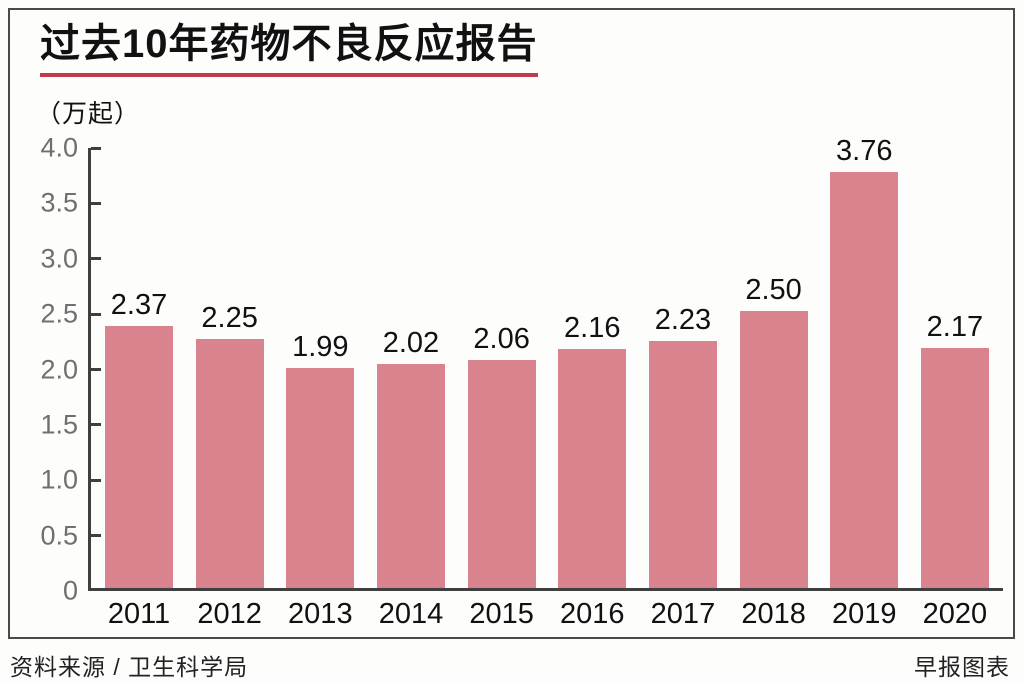  Describe the element at coordinates (411, 614) in the screenshot. I see `x-axis-tick-label: 2014` at that location.